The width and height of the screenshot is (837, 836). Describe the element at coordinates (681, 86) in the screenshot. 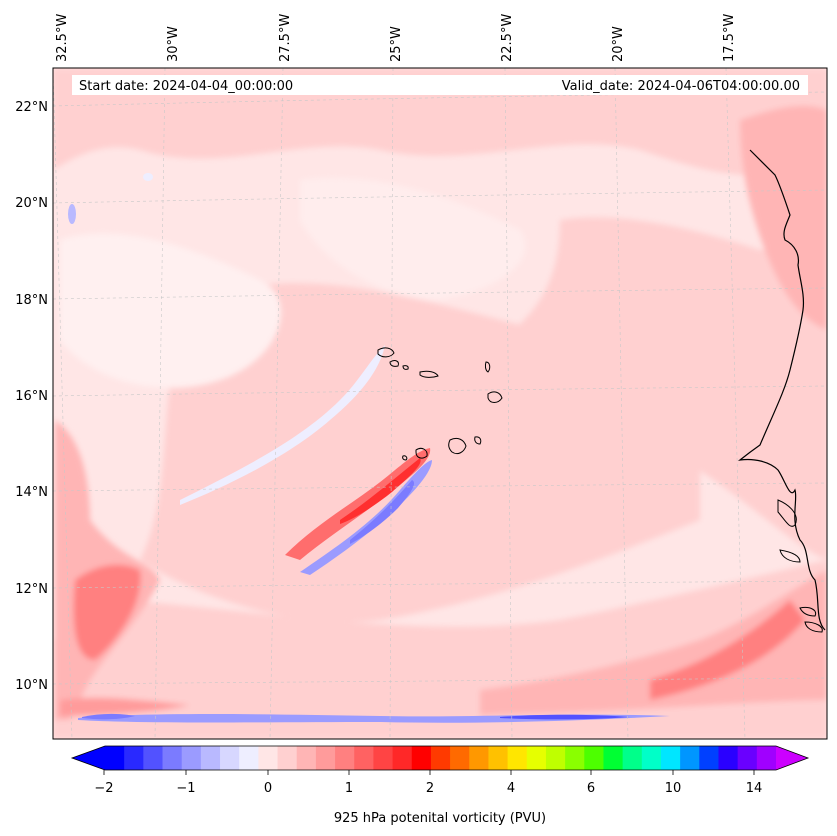

I see `valid-date: Valid_date: 2024-04-06T04:00:00.00` at that location.